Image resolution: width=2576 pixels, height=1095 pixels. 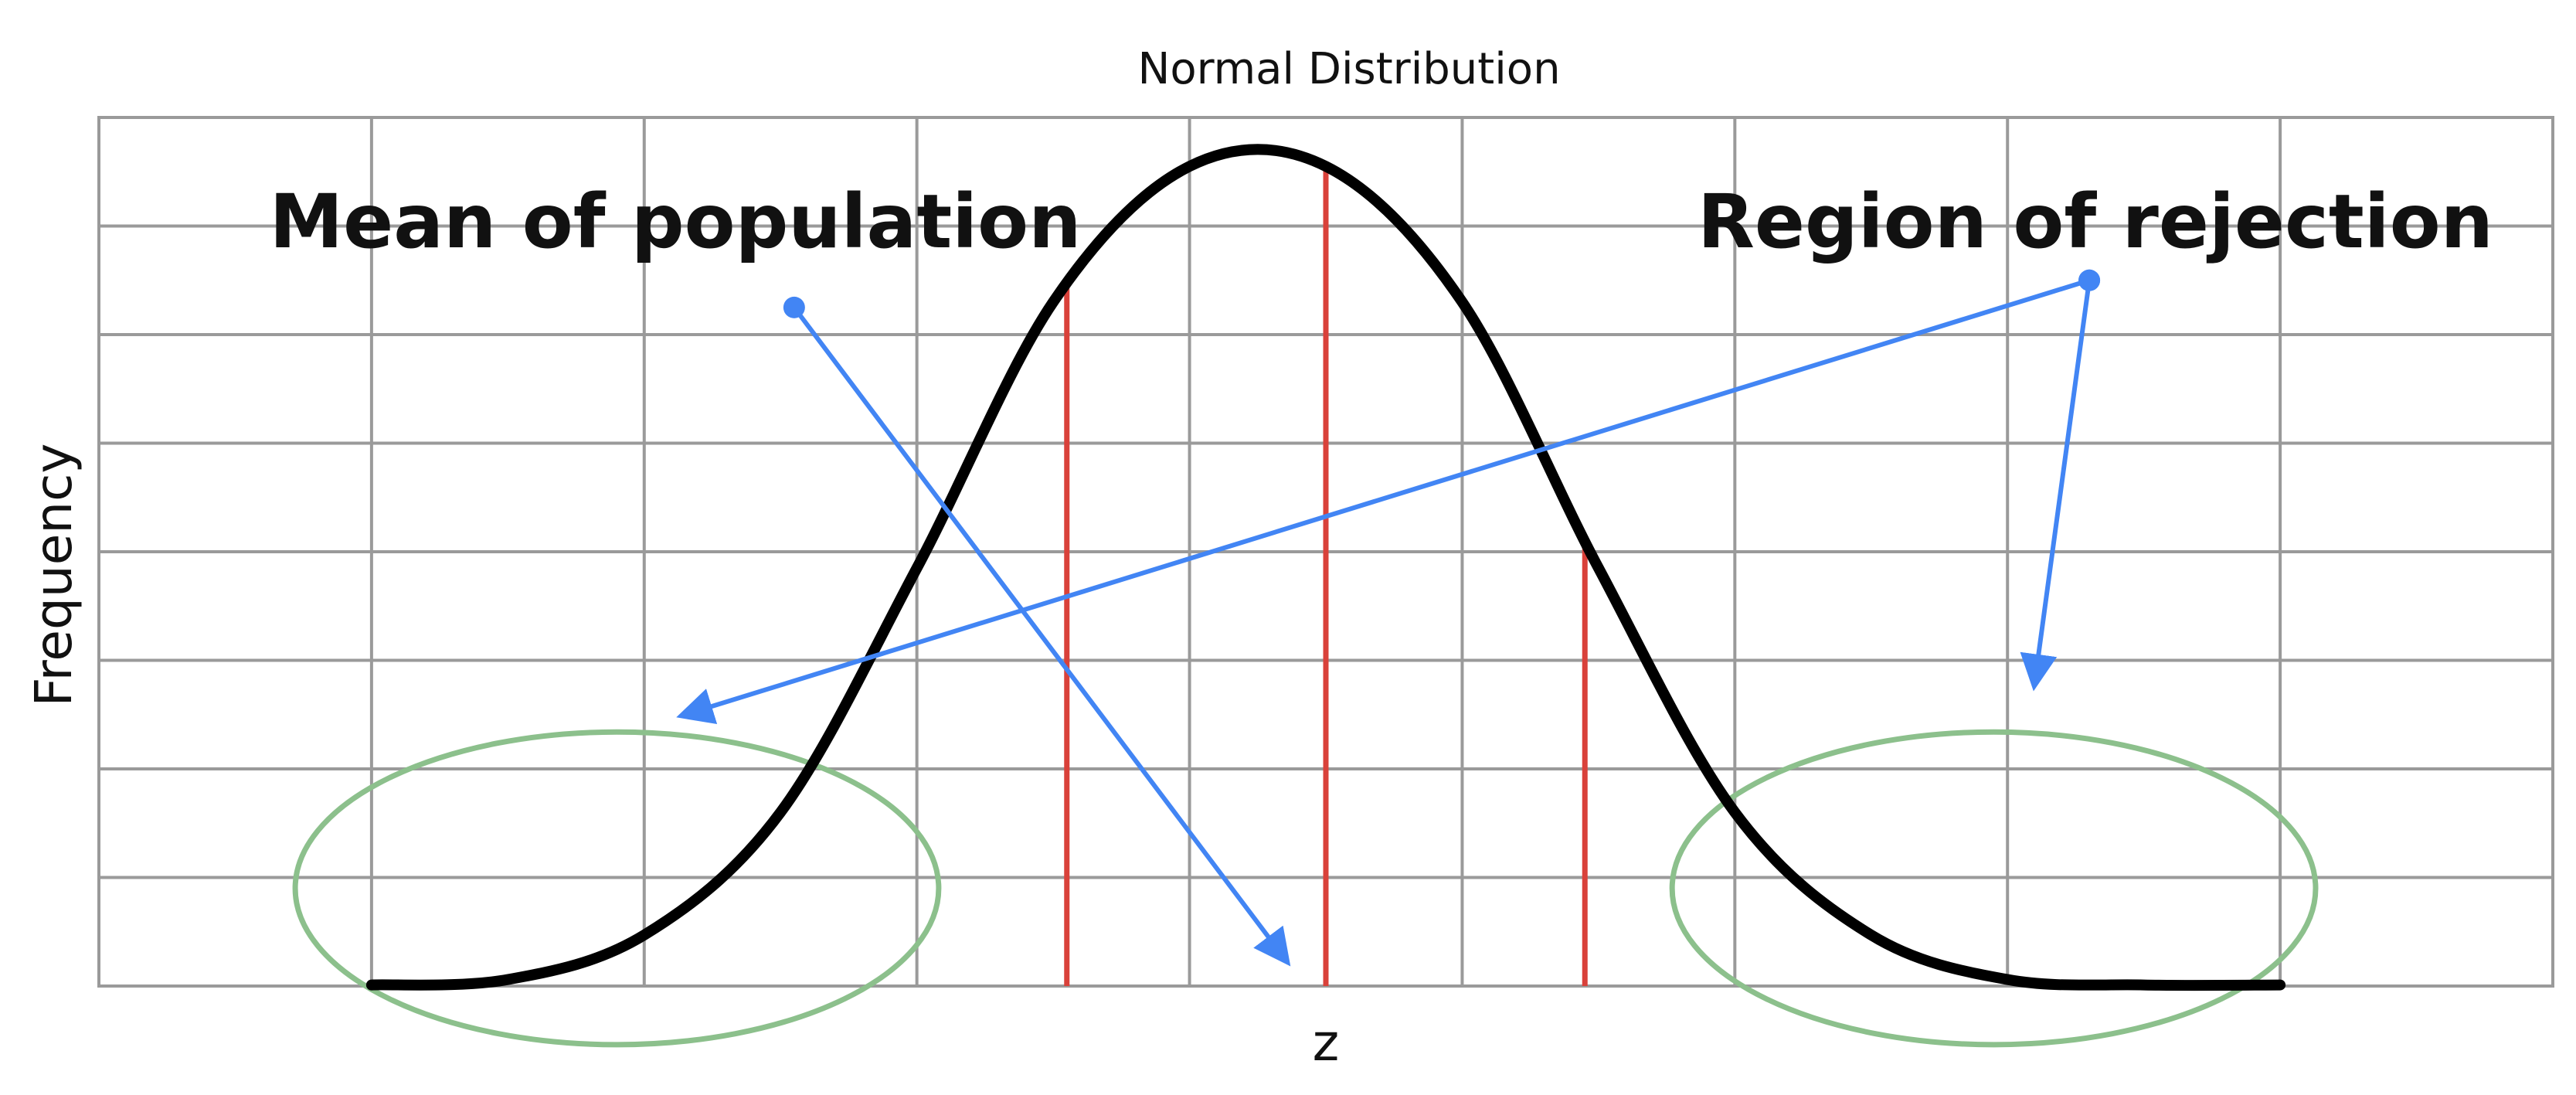 What do you see at coordinates (53, 575) in the screenshot?
I see `y-axis-label: Frequency` at bounding box center [53, 575].